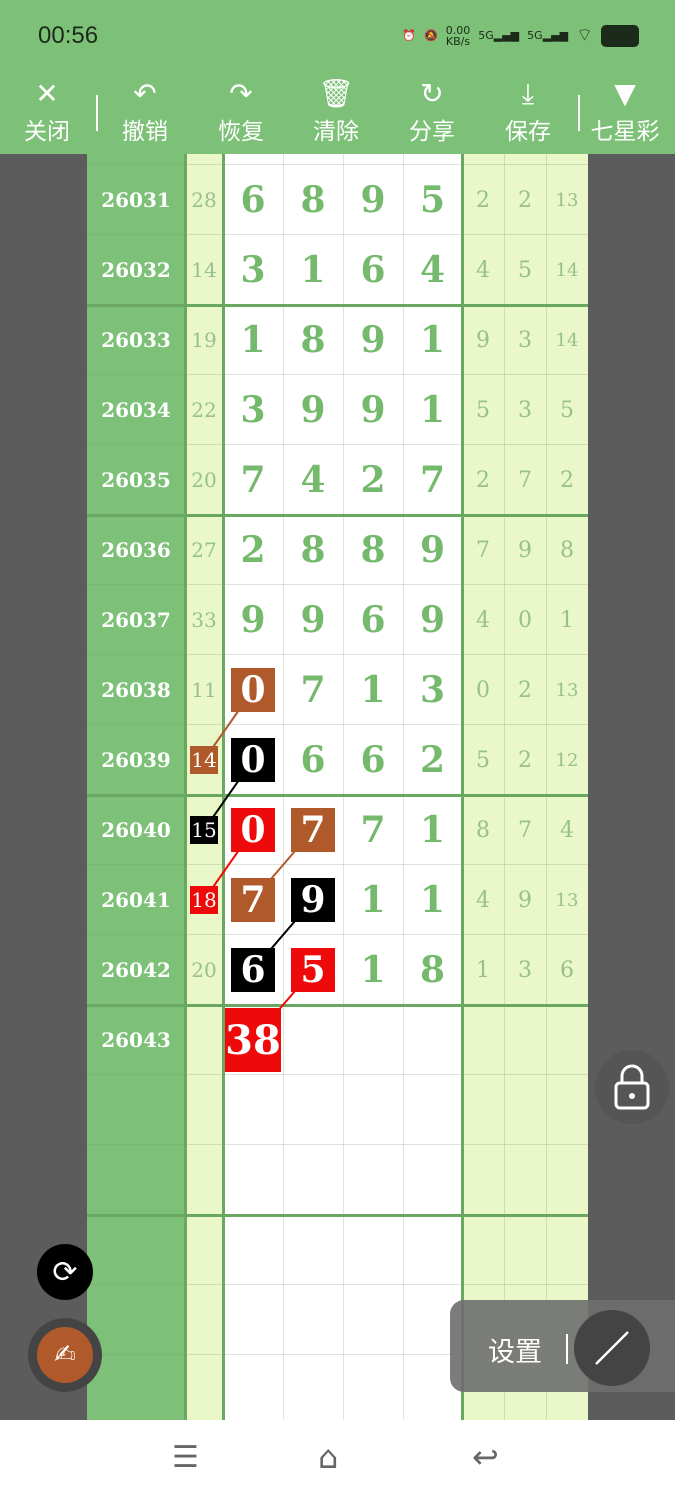 The height and width of the screenshot is (1500, 675). Describe the element at coordinates (253, 550) in the screenshot. I see `d0-cell: 2` at that location.